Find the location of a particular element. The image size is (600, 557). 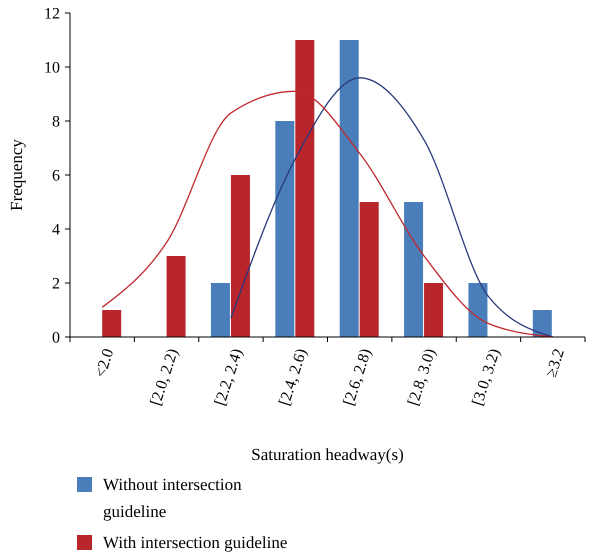

x-axis-title: Saturation headway(s) is located at coordinates (327, 454).